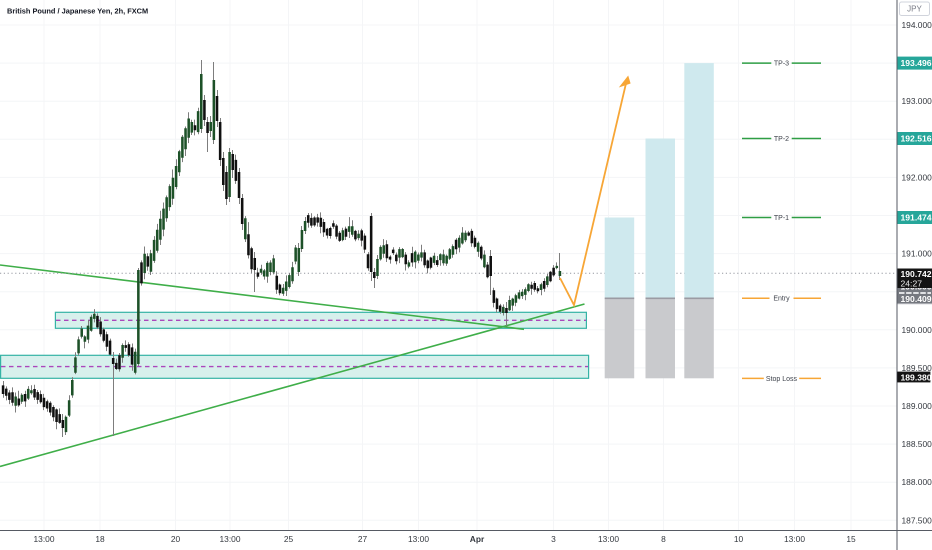  Describe the element at coordinates (917, 177) in the screenshot. I see `svg-text: 192.000` at that location.